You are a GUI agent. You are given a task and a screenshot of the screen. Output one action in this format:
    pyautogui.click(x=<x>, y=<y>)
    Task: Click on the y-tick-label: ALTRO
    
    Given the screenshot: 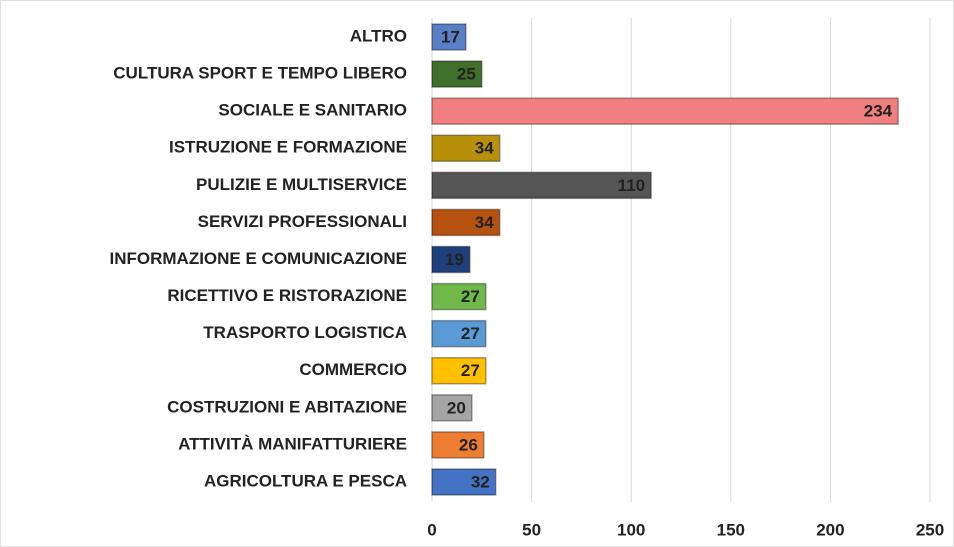 What is the action you would take?
    pyautogui.click(x=378, y=35)
    